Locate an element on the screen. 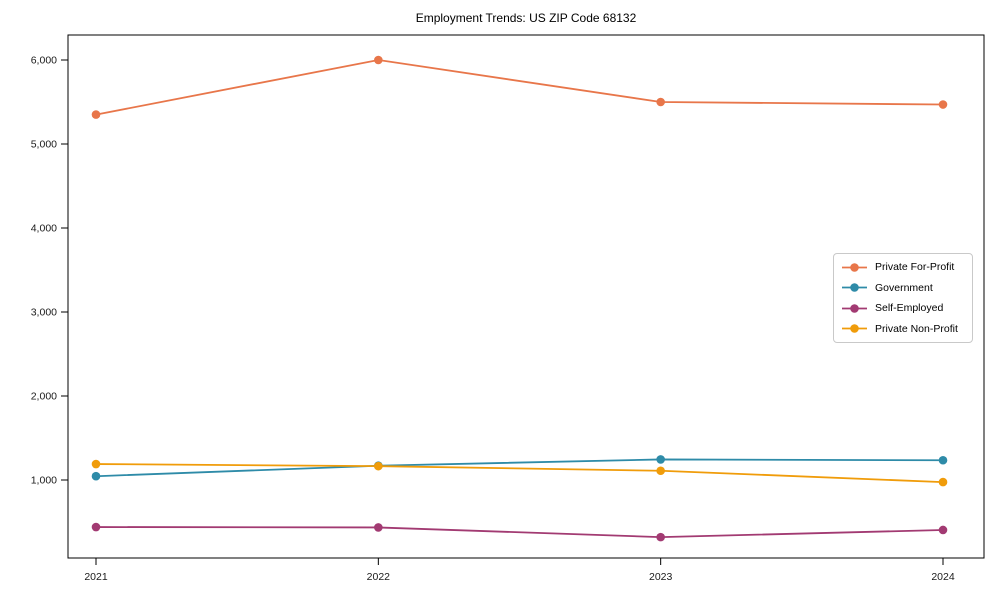 The width and height of the screenshot is (1000, 600). data-point-private-for-profit-2023 is located at coordinates (660, 102).